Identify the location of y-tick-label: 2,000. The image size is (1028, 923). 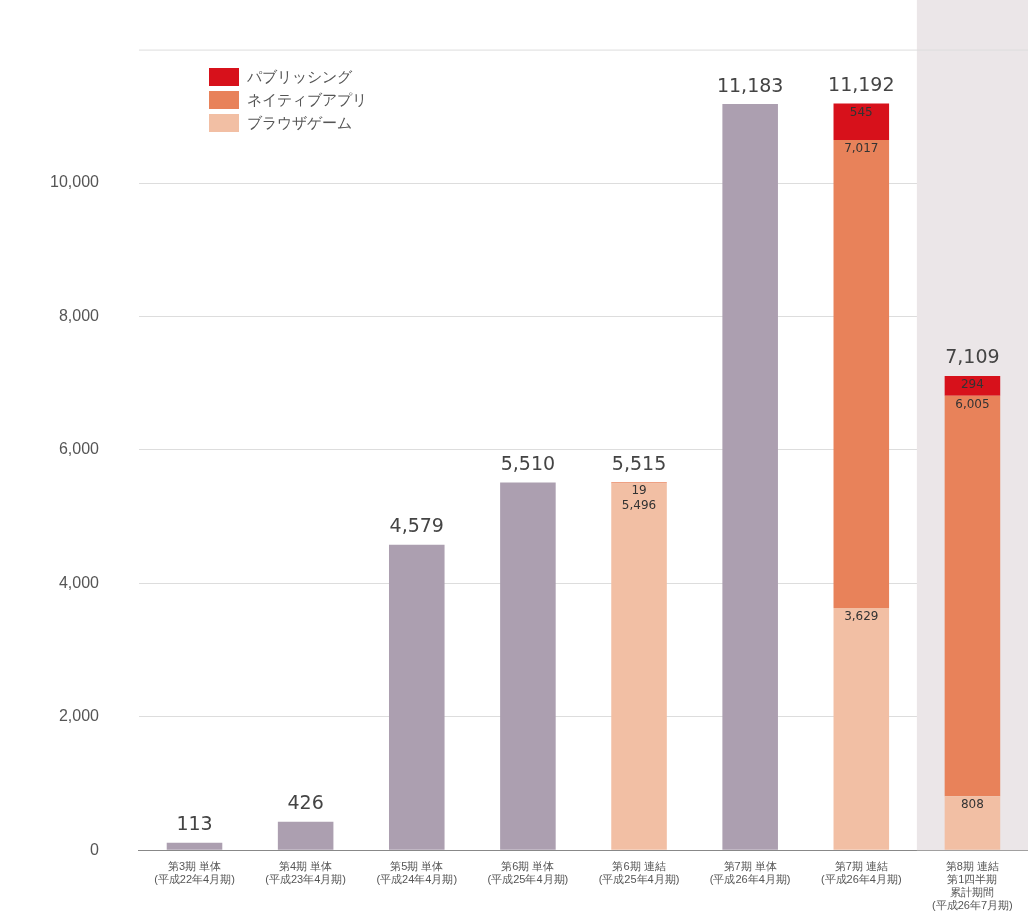
(79, 716).